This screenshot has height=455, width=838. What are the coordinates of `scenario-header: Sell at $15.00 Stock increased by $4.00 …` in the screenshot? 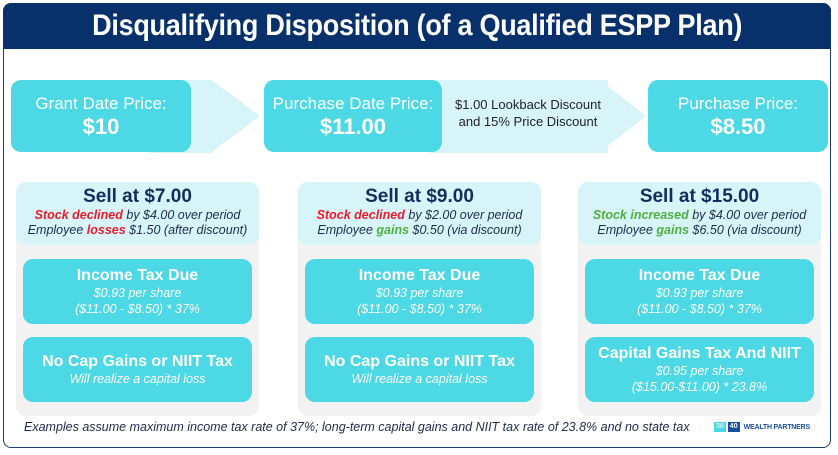 It's located at (699, 213).